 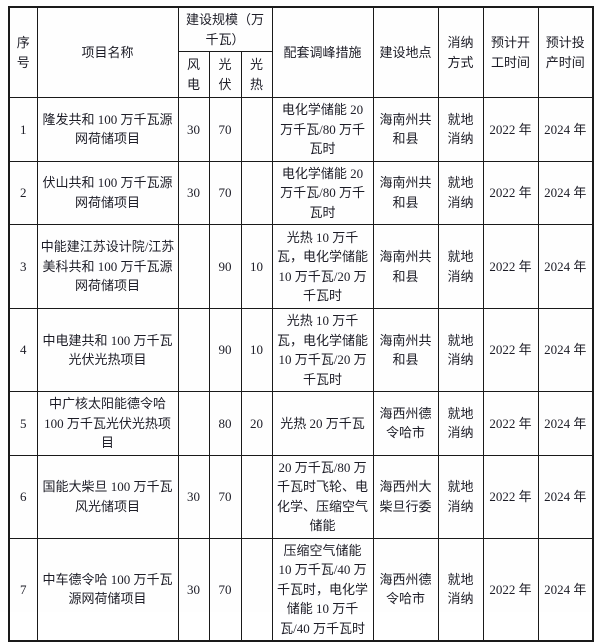 What do you see at coordinates (107, 589) in the screenshot?
I see `cell-project-name: 中车德令哈 100 万千瓦源网荷储项目` at bounding box center [107, 589].